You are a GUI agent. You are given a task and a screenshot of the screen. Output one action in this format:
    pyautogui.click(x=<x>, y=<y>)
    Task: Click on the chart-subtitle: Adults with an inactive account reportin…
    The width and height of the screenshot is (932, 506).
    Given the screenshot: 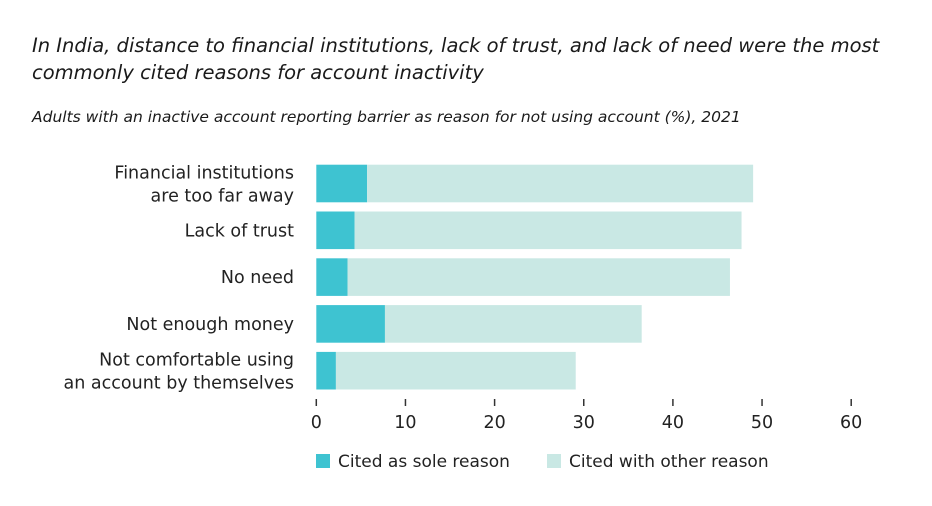 What is the action you would take?
    pyautogui.click(x=386, y=117)
    